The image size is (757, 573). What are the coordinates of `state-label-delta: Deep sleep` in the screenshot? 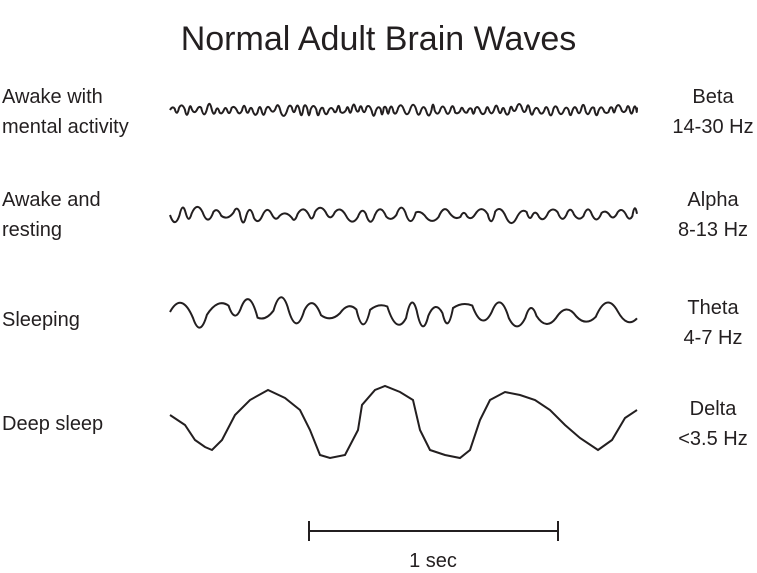 It's located at (52, 424).